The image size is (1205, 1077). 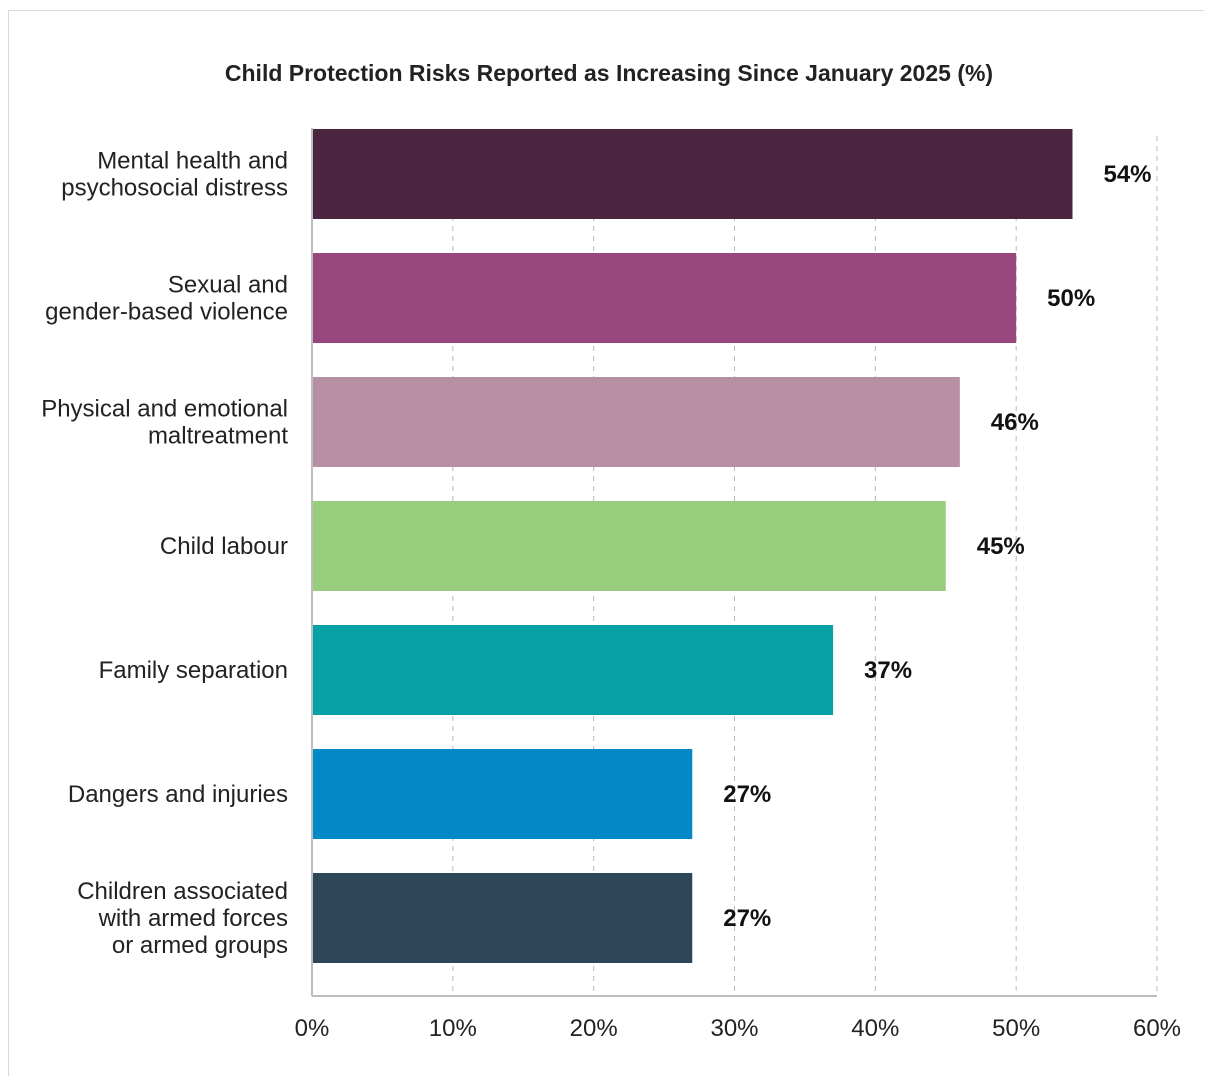 What do you see at coordinates (182, 891) in the screenshot?
I see `category-label-6-line-0: Children associated` at bounding box center [182, 891].